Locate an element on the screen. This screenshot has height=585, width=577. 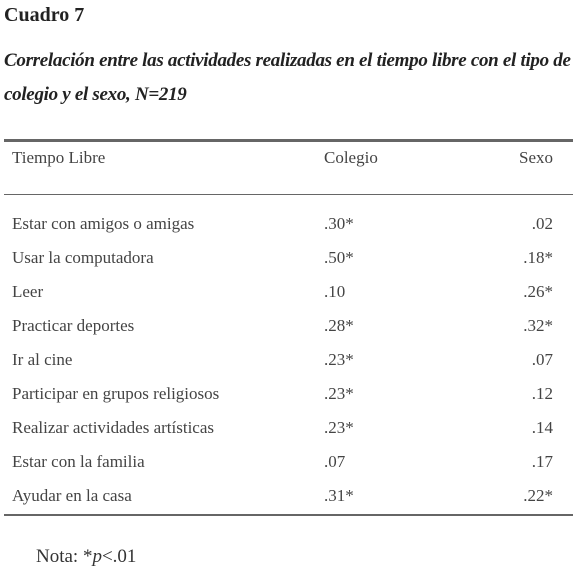
cell-value: .32* is located at coordinates (538, 325).